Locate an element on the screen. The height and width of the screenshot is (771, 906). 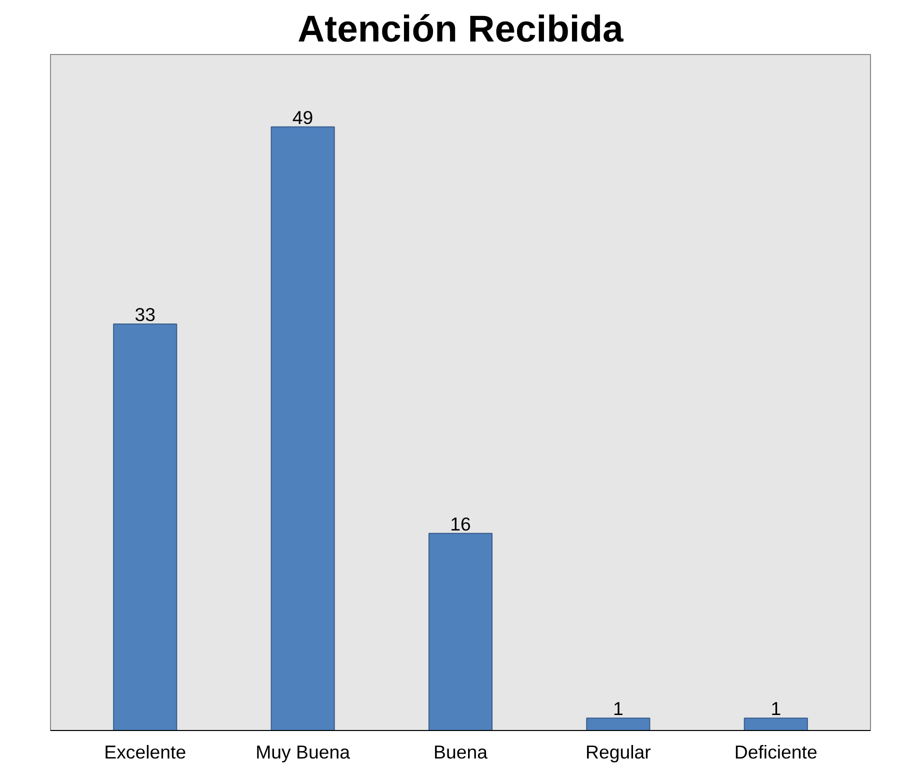
chart-title: Atención Recibida is located at coordinates (461, 29).